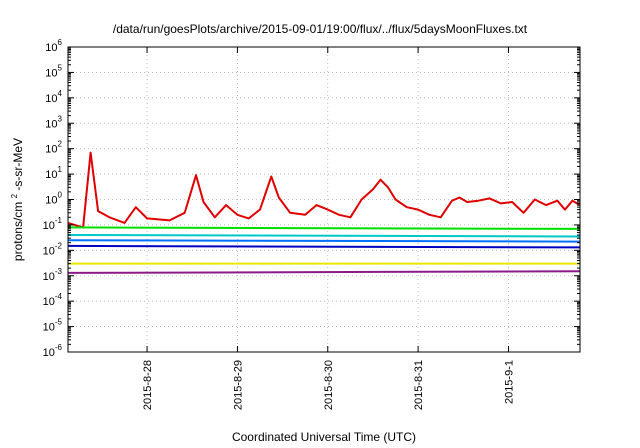 The image size is (640, 448). I want to click on y-tick-exponent: -3, so click(59, 271).